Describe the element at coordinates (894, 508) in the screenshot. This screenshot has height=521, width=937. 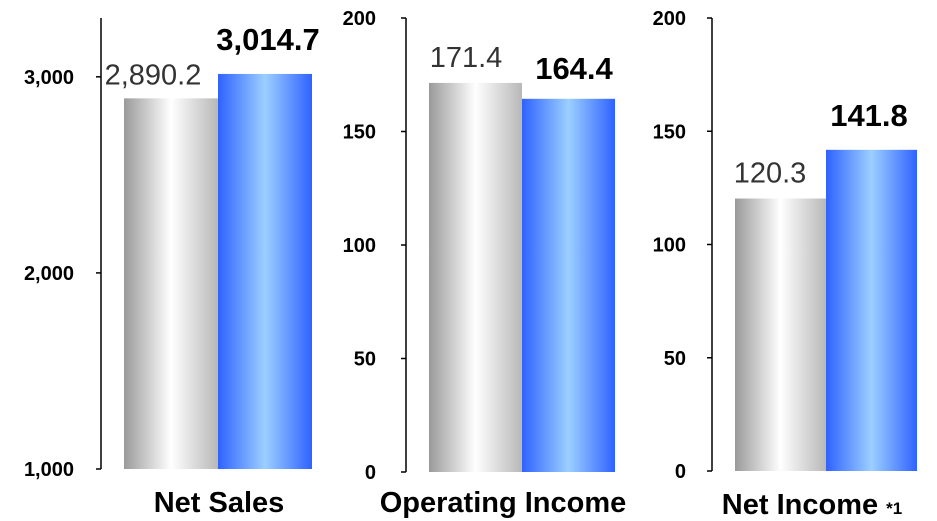
I see `chart-title-footnote-mark: *1` at that location.